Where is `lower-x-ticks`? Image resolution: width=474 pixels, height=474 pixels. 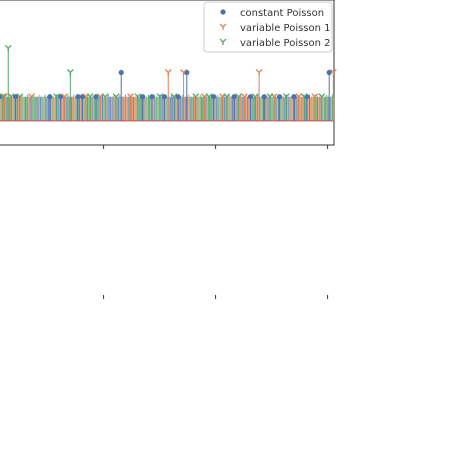
lower-x-ticks is located at coordinates (216, 297).